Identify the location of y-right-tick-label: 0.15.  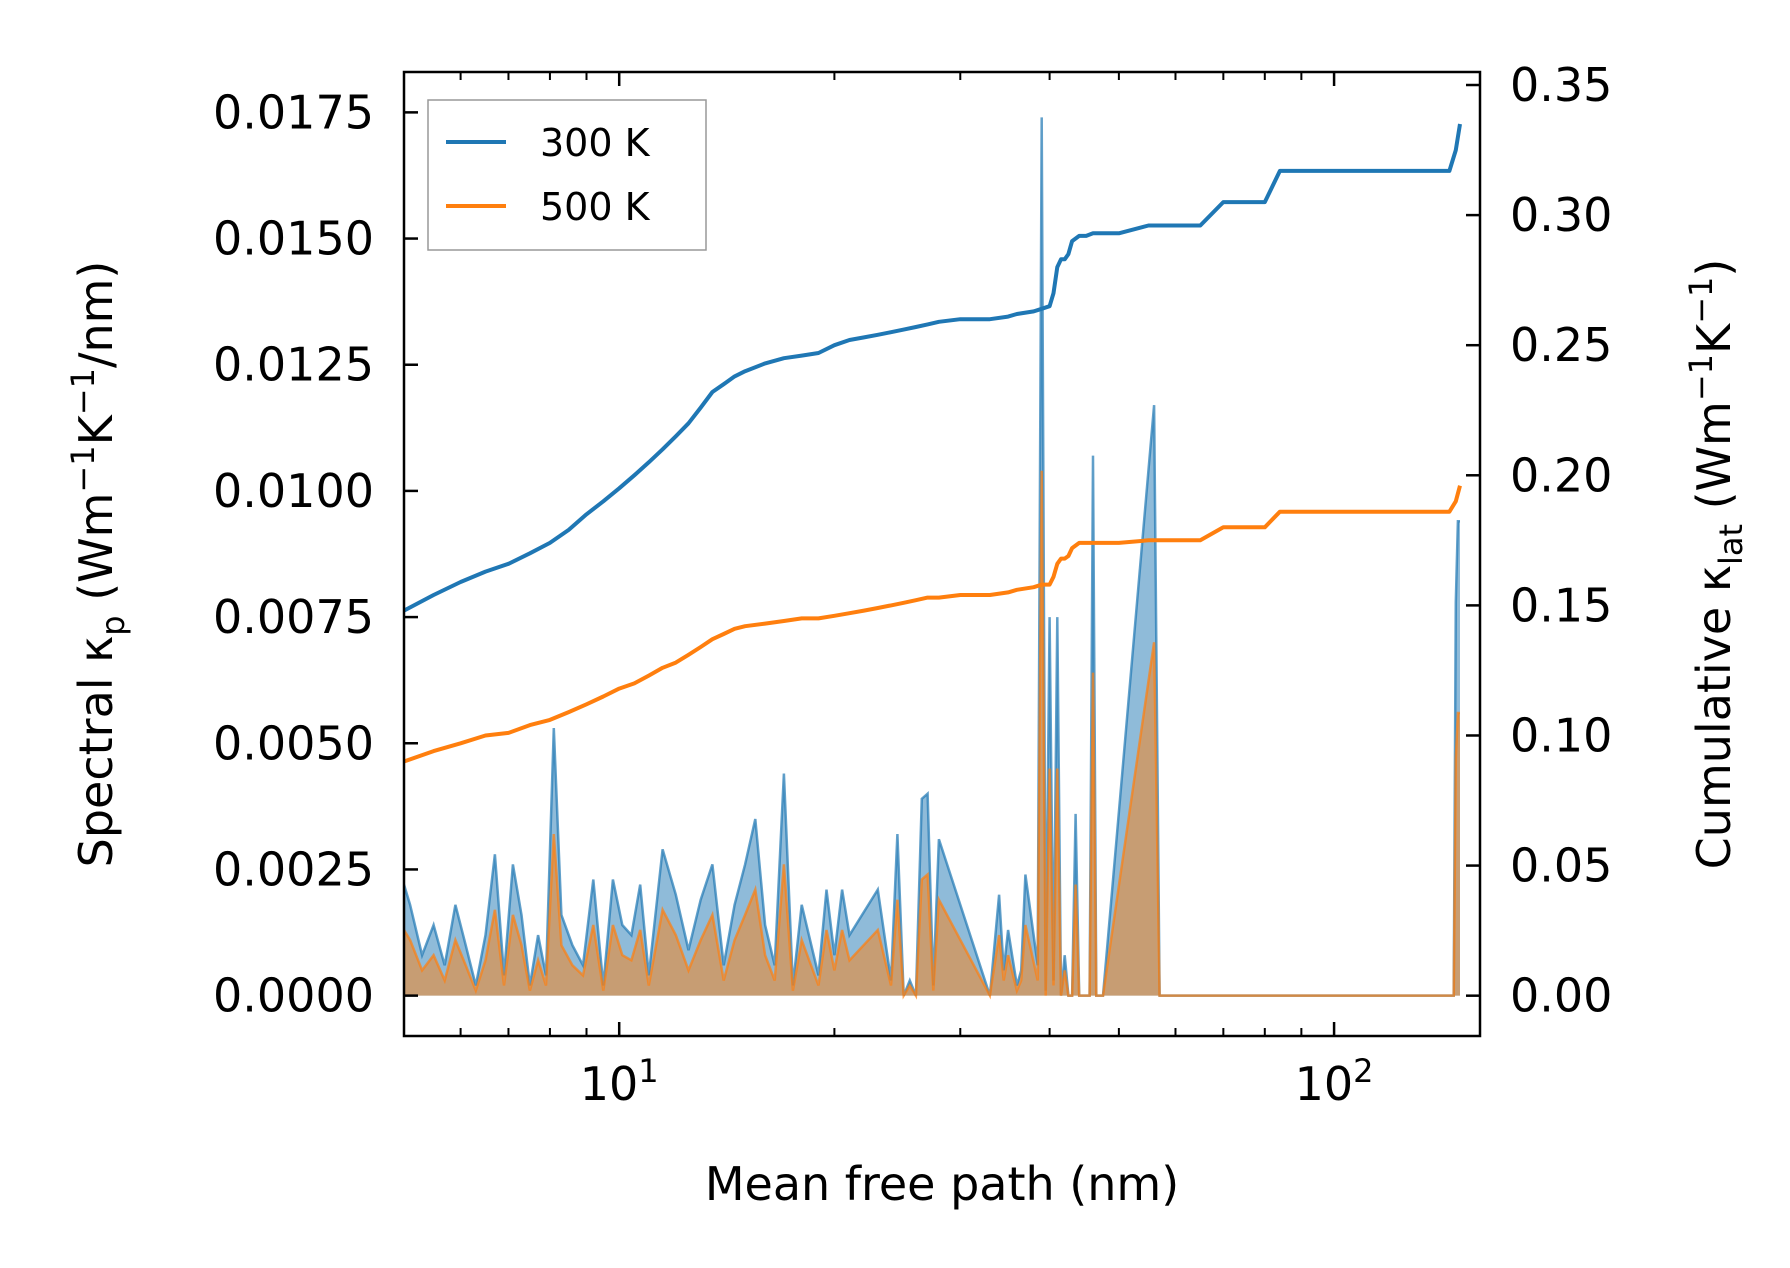
(1561, 605).